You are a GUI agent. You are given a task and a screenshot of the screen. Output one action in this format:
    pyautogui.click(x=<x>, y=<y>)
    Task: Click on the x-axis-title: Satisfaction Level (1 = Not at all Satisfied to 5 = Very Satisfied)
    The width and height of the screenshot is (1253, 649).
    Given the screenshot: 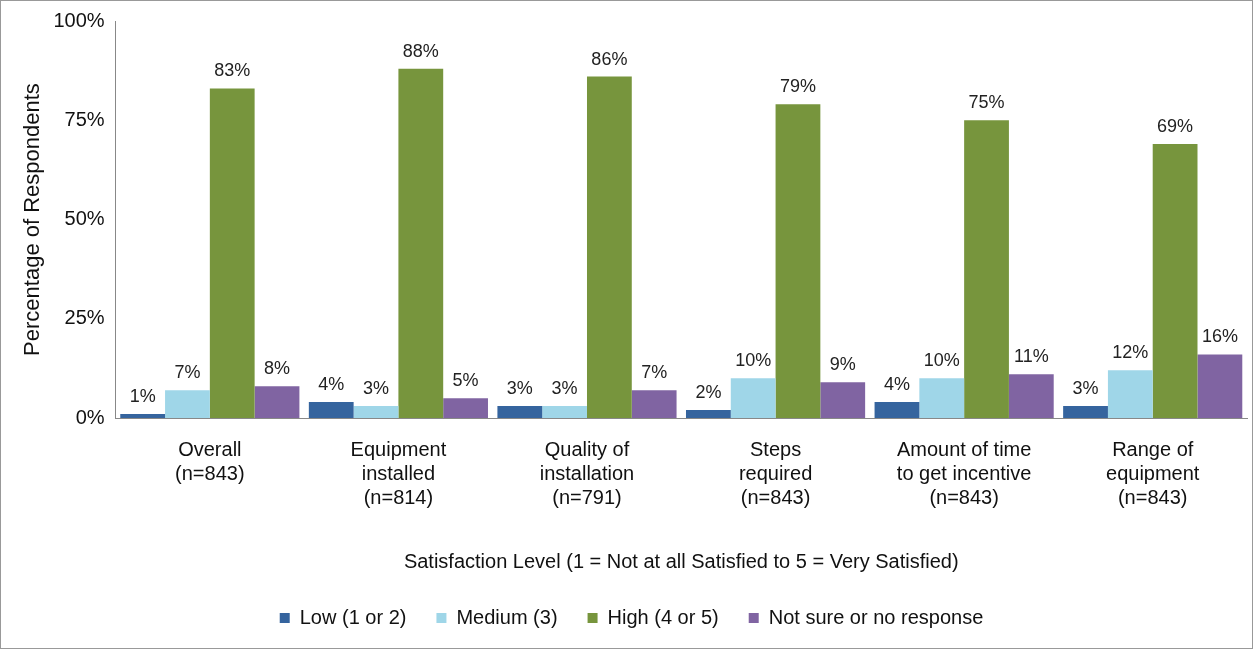 What is the action you would take?
    pyautogui.click(x=681, y=560)
    